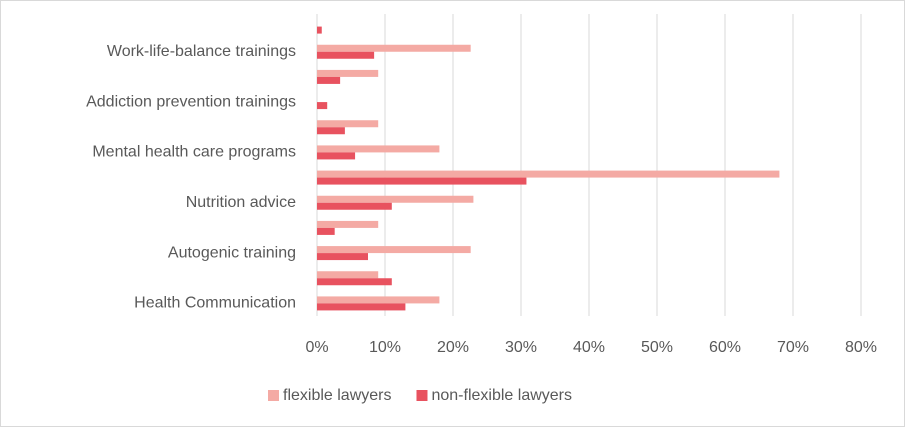  I want to click on x-tick-label: 50%, so click(657, 347).